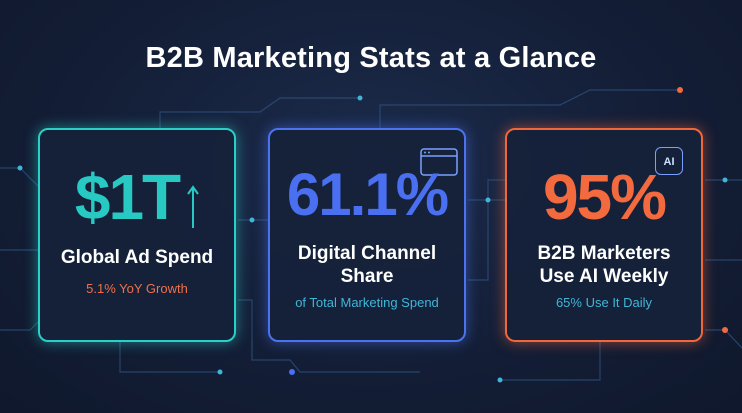  I want to click on stat-sublabel: 5.1% YoY Growth, so click(137, 288).